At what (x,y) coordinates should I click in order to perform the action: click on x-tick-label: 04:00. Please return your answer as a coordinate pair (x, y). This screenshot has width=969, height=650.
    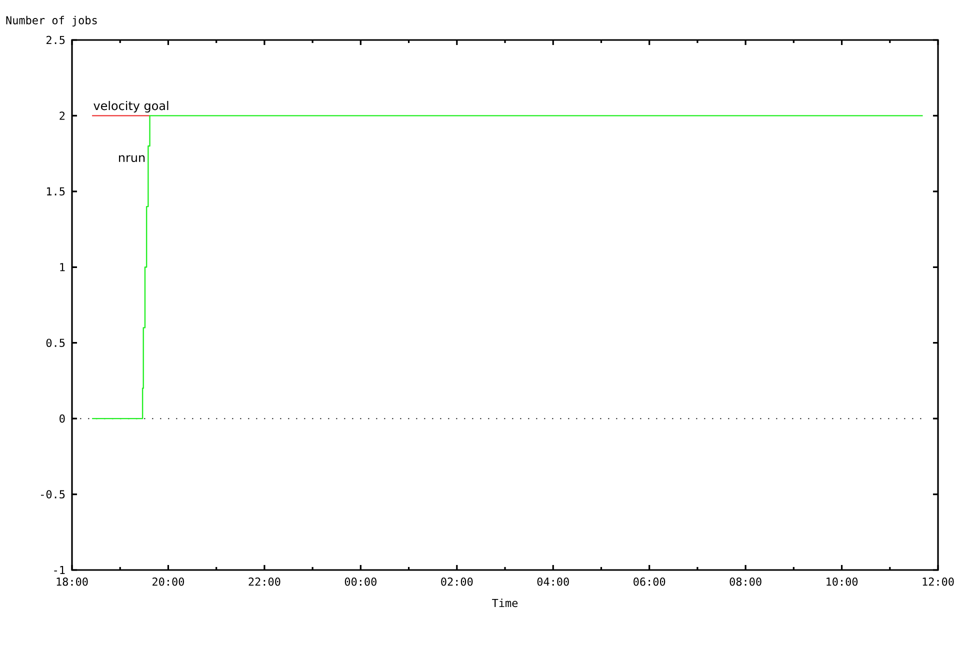
    Looking at the image, I should click on (553, 582).